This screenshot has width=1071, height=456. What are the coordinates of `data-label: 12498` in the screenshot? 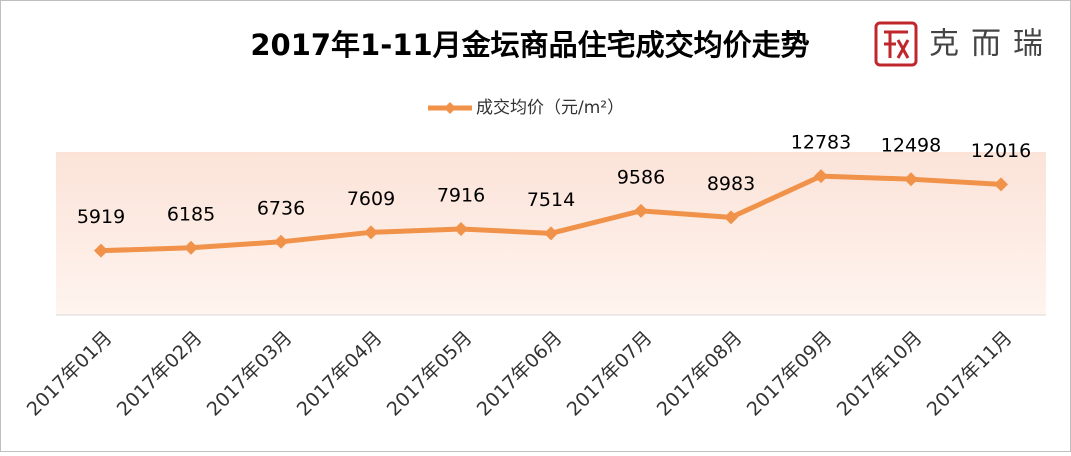 It's located at (911, 146).